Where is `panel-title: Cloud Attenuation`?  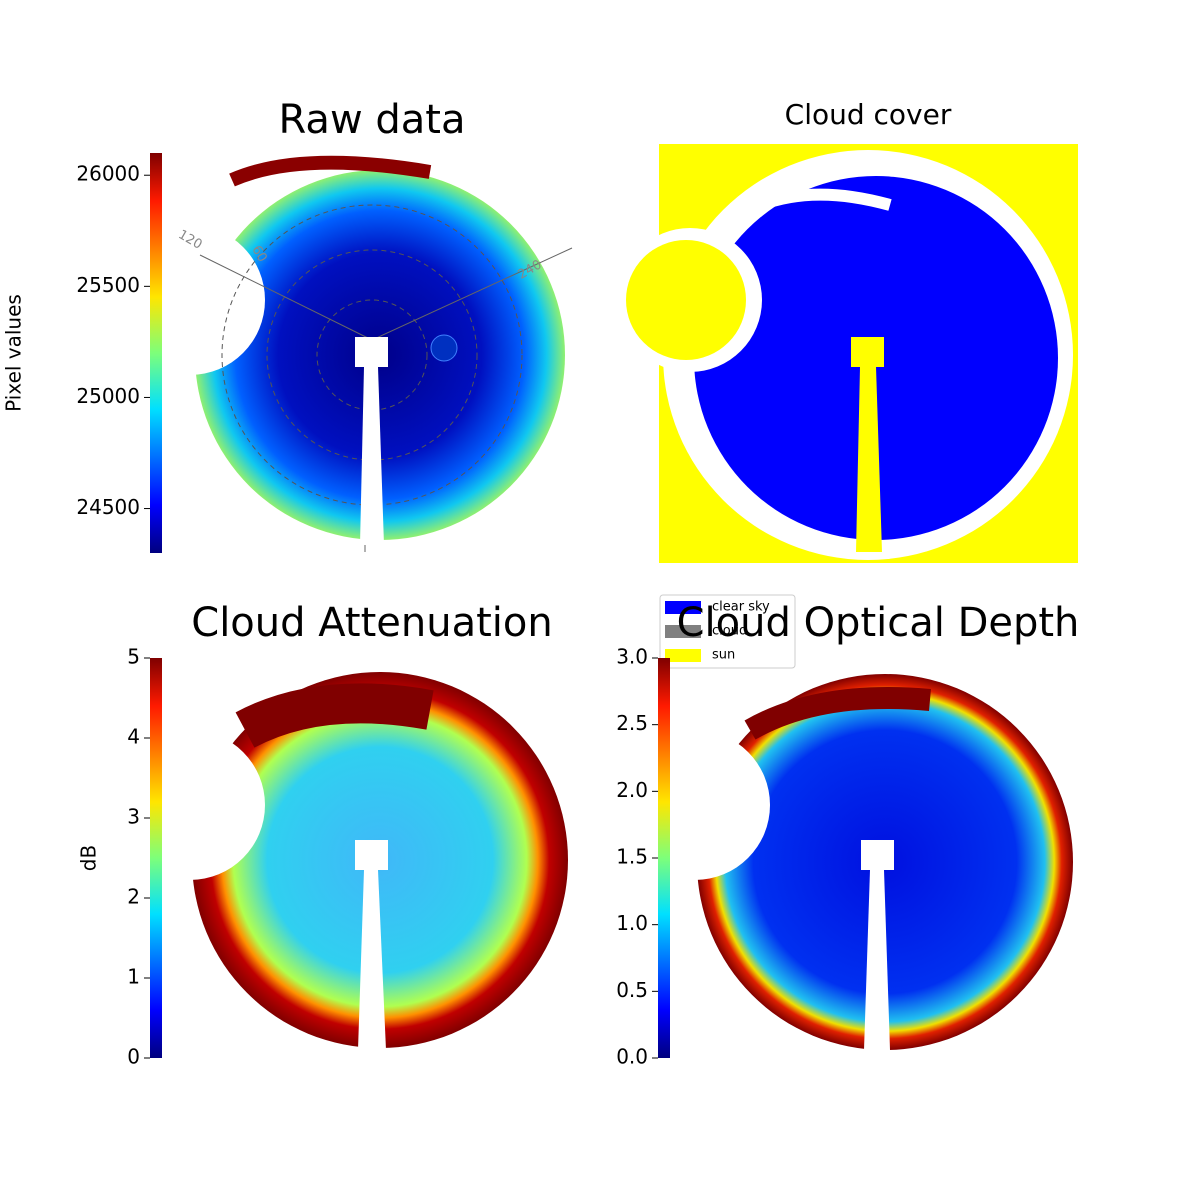
panel-title: Cloud Attenuation is located at coordinates (371, 623).